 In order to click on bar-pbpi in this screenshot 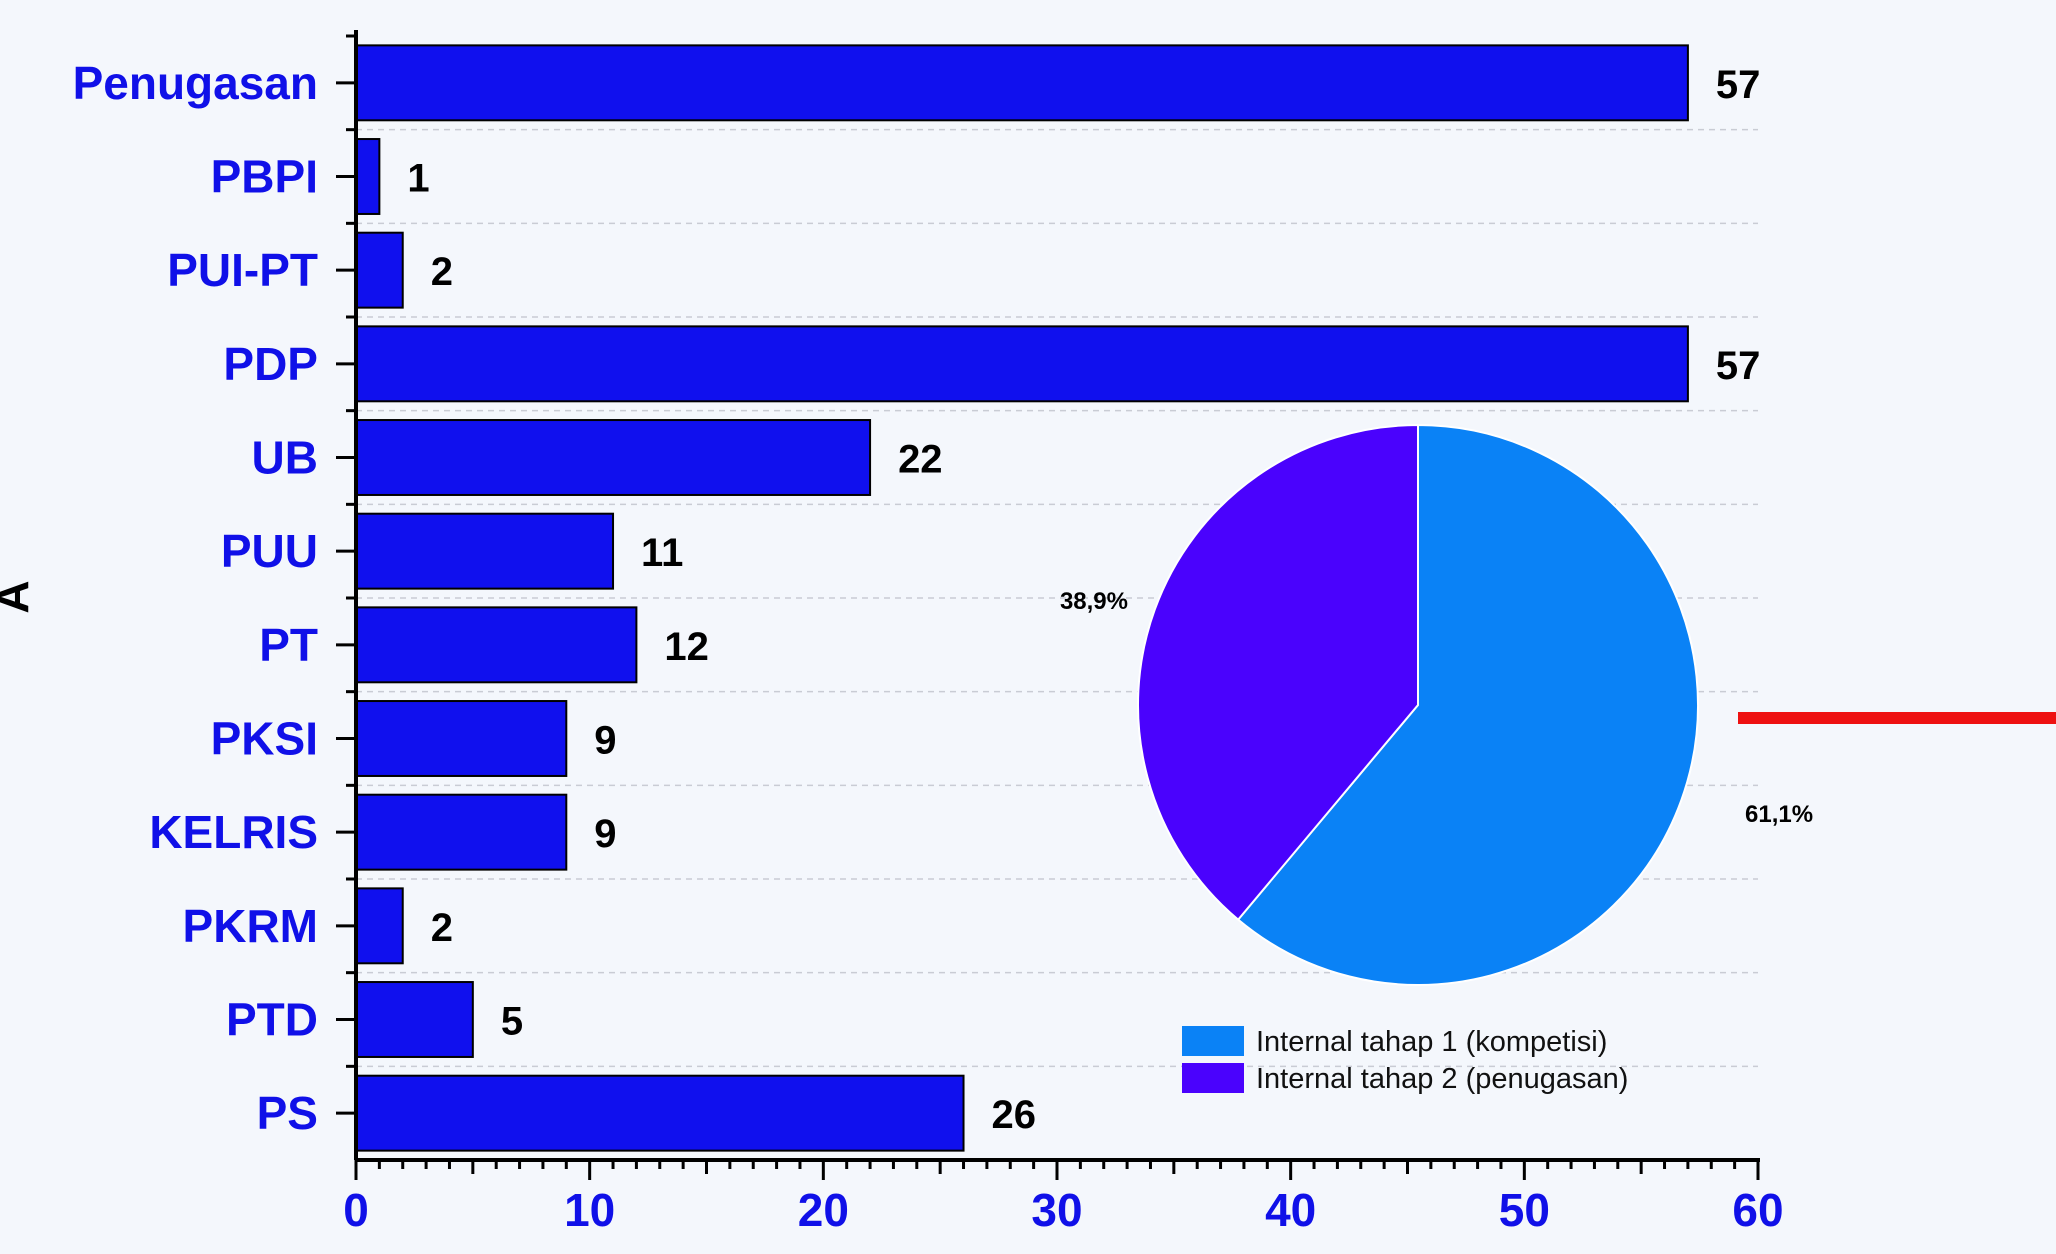, I will do `click(368, 176)`.